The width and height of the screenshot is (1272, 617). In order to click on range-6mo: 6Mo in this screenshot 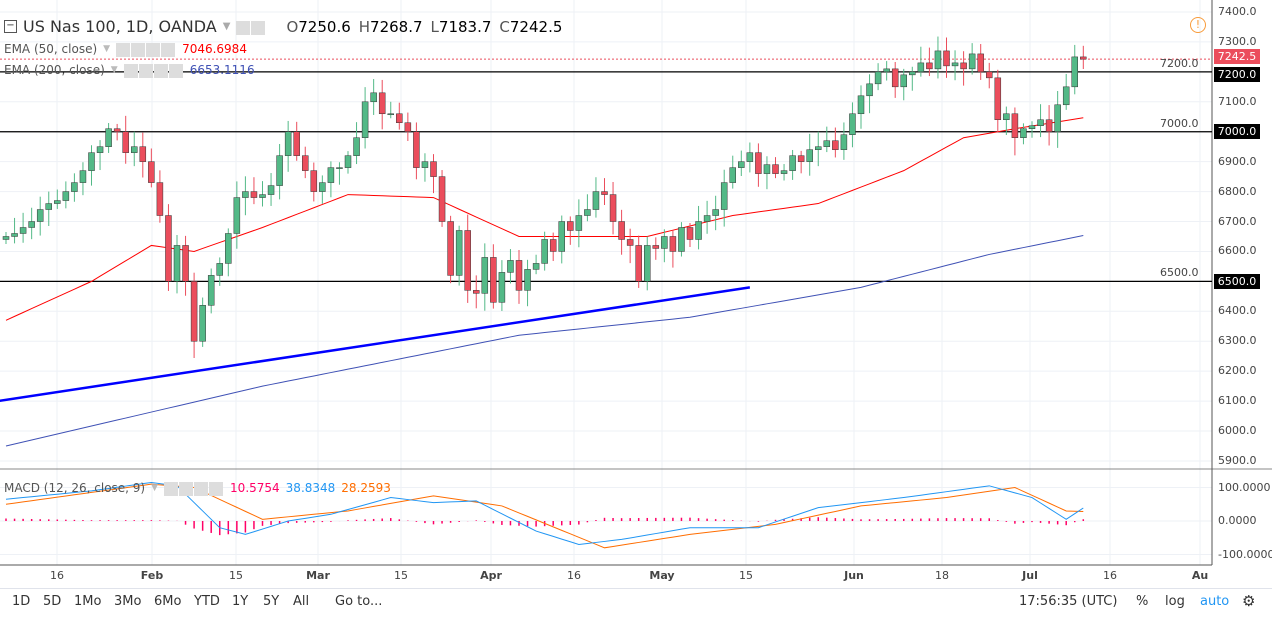, I will do `click(168, 601)`.